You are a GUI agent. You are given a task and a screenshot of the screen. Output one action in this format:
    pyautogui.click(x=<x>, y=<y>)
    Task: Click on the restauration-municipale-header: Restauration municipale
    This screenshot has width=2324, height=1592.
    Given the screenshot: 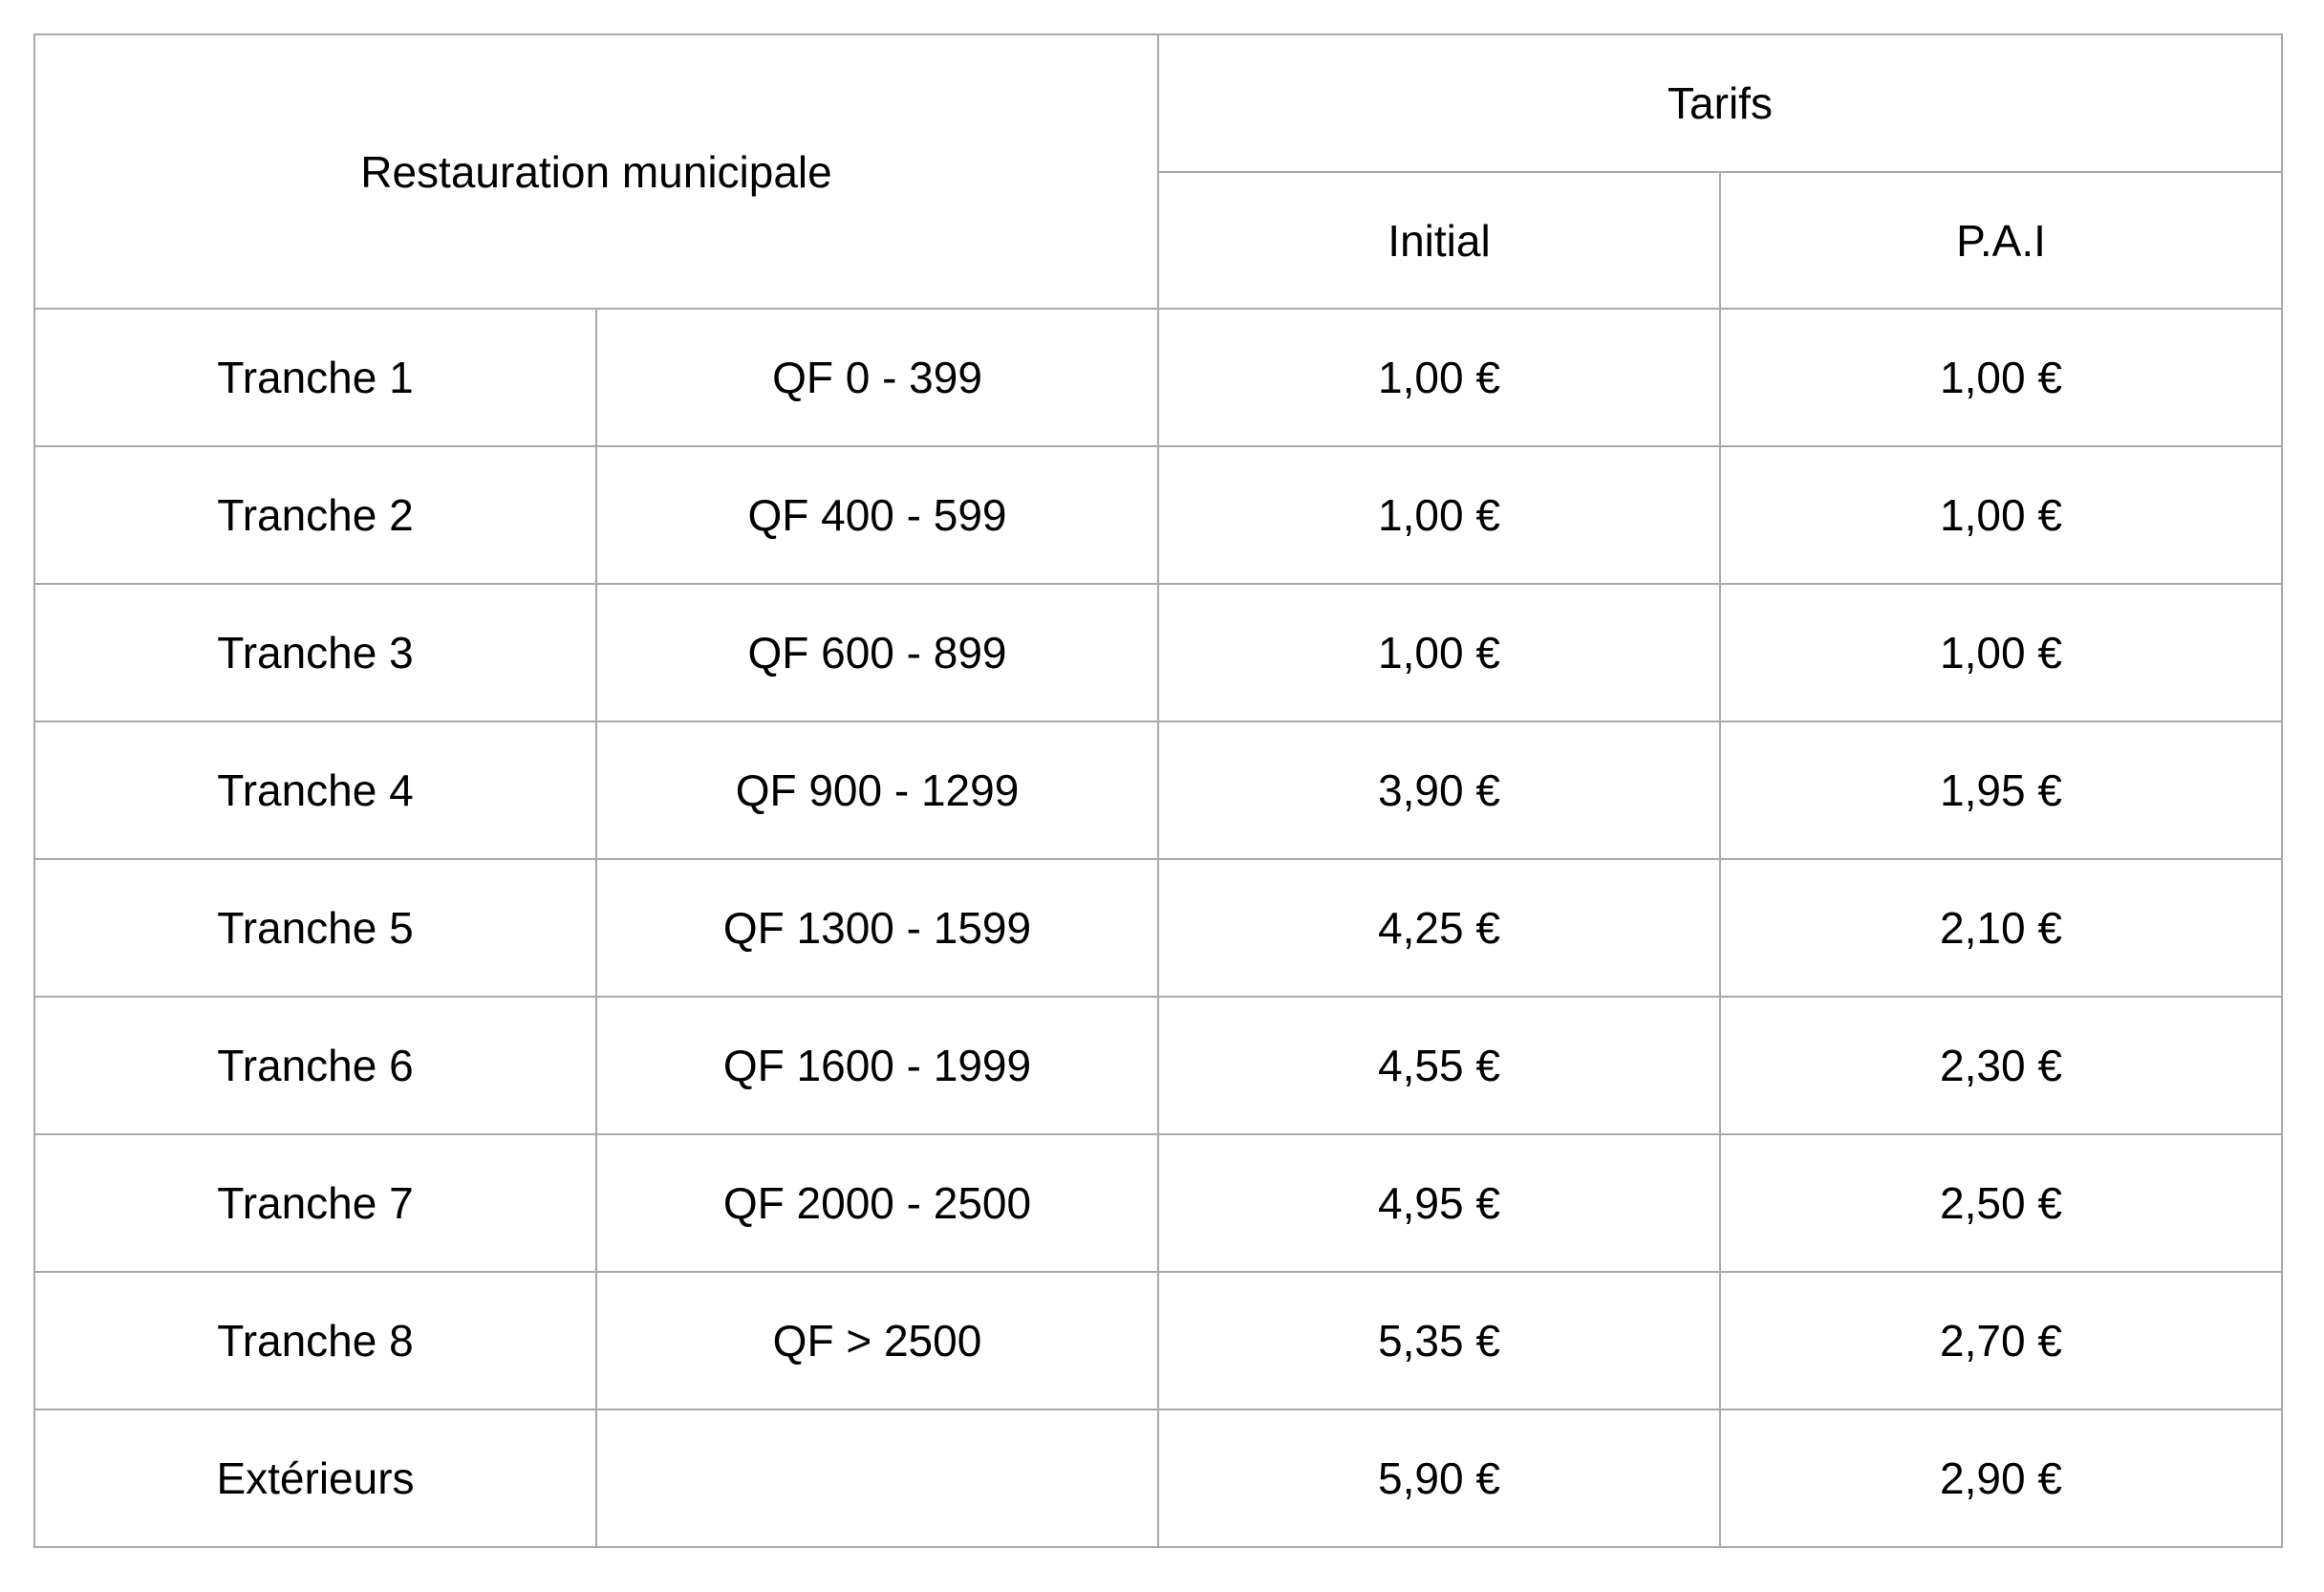 What is the action you would take?
    pyautogui.click(x=596, y=172)
    